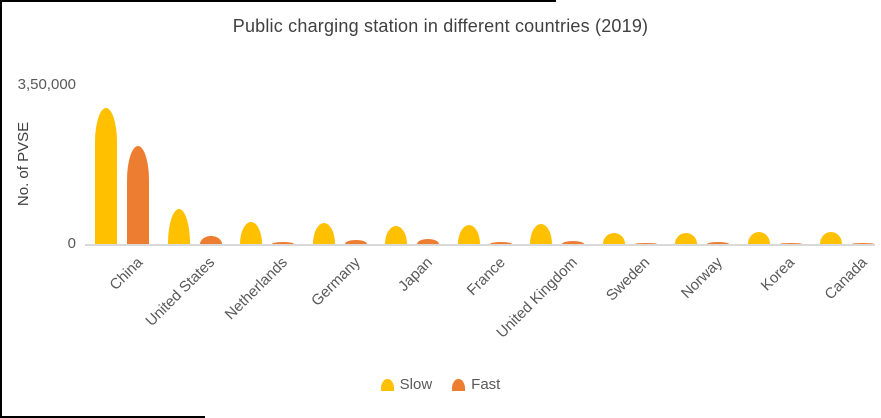  Describe the element at coordinates (387, 385) in the screenshot. I see `legend-marker-slow-icon` at that location.